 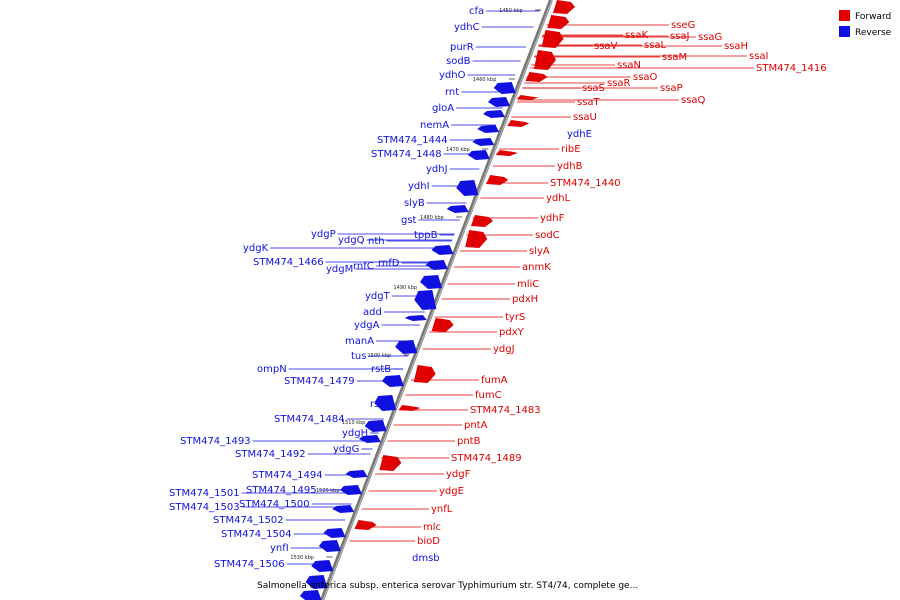 What do you see at coordinates (412, 140) in the screenshot?
I see `reverse-gene-label: STM474_1444` at bounding box center [412, 140].